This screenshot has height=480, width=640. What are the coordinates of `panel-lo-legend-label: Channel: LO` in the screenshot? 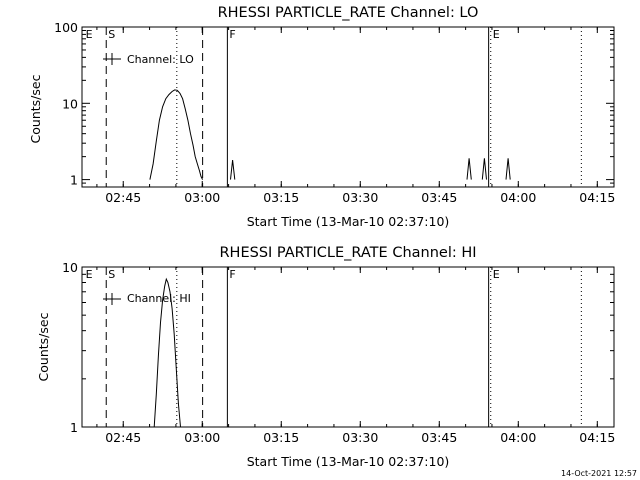 It's located at (160, 59).